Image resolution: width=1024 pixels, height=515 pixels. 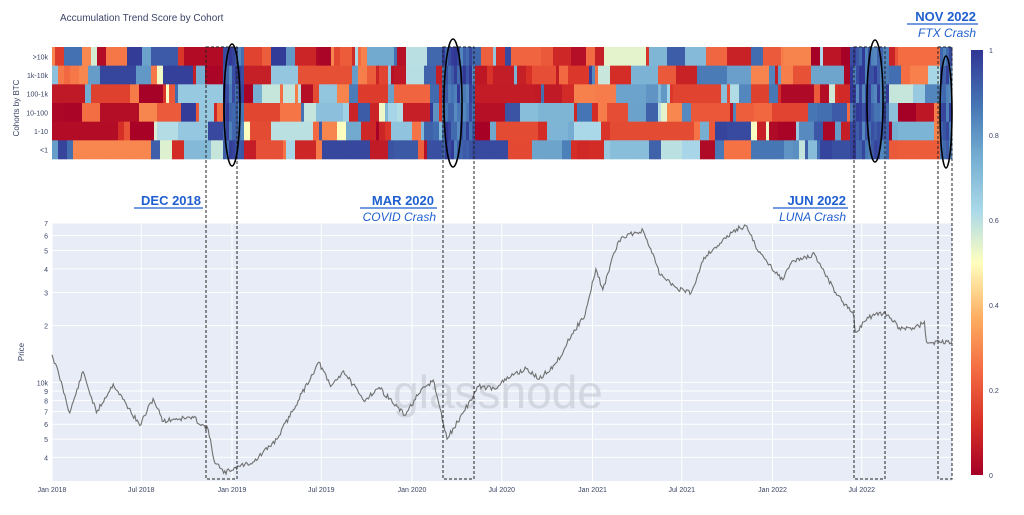 I want to click on price-y-tick-label: 8, so click(x=46, y=402).